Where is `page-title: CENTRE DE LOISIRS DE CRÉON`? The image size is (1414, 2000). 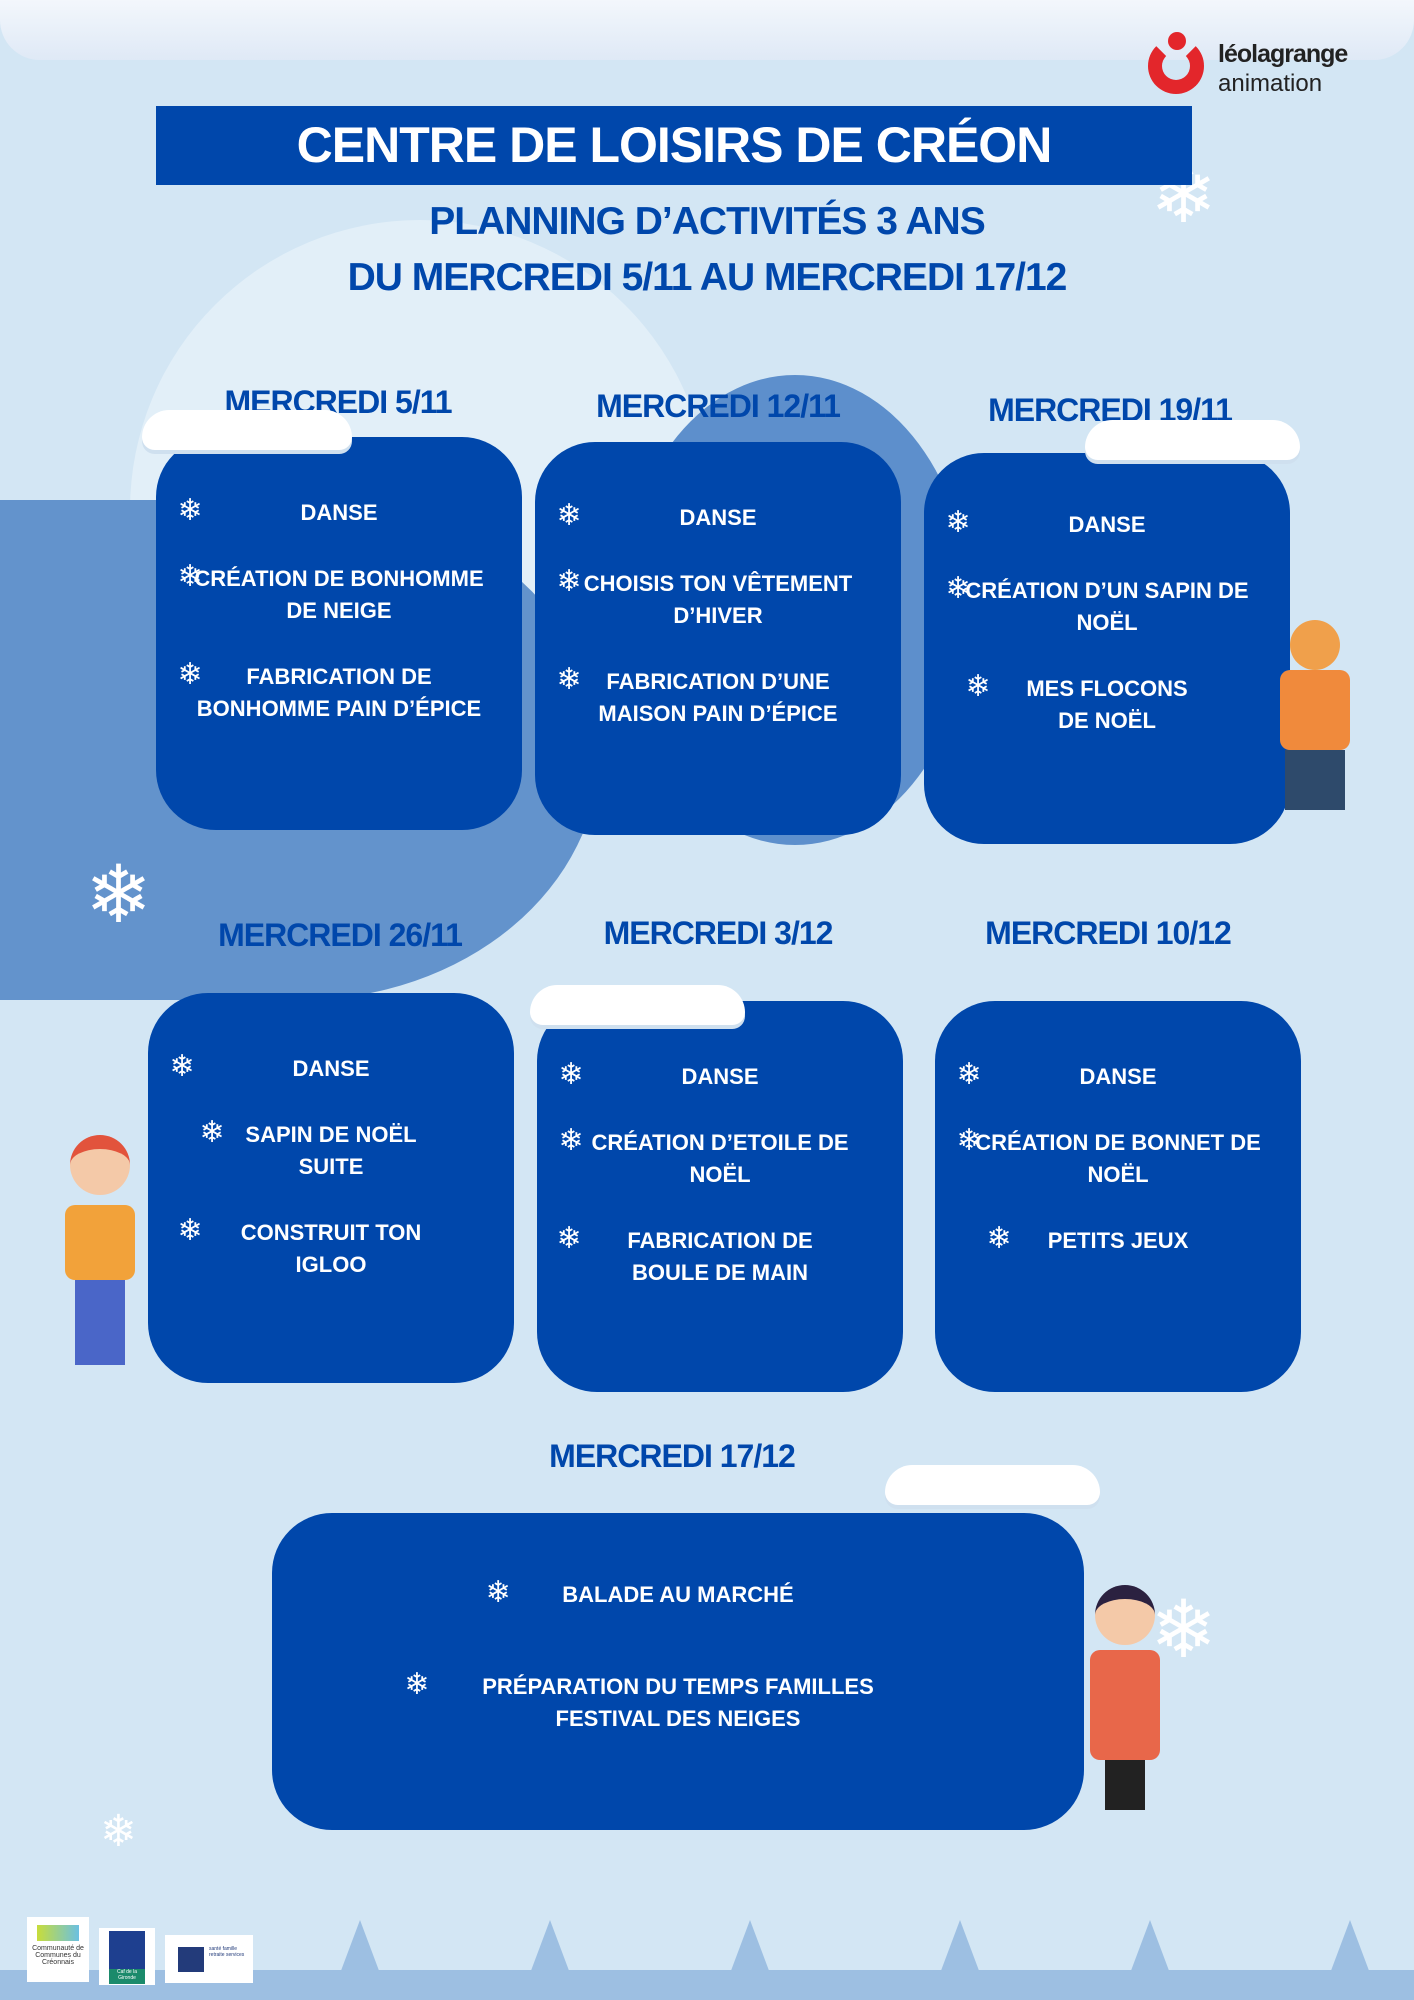 page-title: CENTRE DE LOISIRS DE CRÉON is located at coordinates (674, 145).